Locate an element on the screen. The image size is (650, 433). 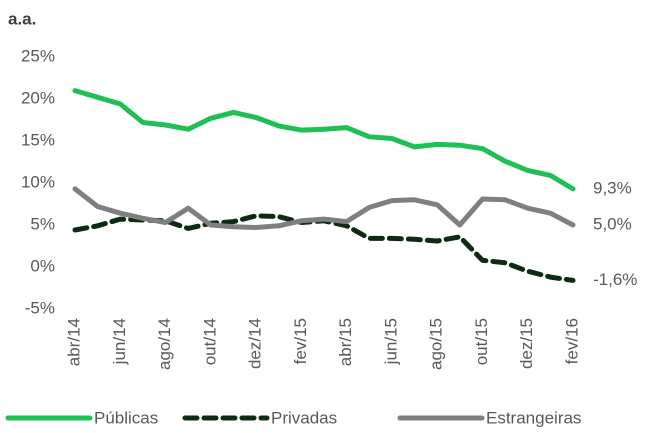
x-tick-label: out/15 is located at coordinates (481, 341).